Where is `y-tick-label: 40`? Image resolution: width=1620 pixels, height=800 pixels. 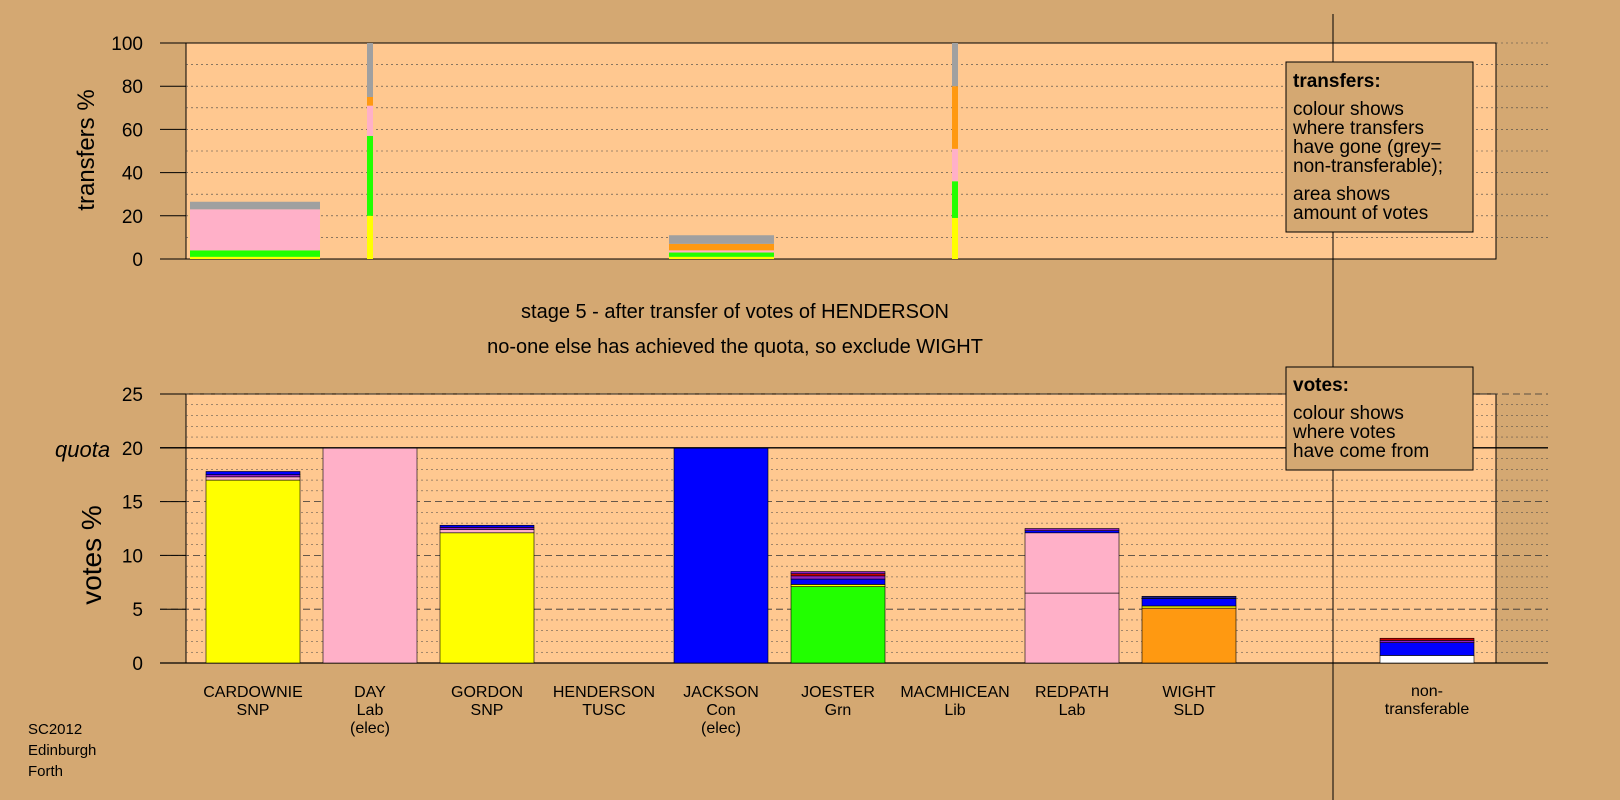
y-tick-label: 40 is located at coordinates (132, 174).